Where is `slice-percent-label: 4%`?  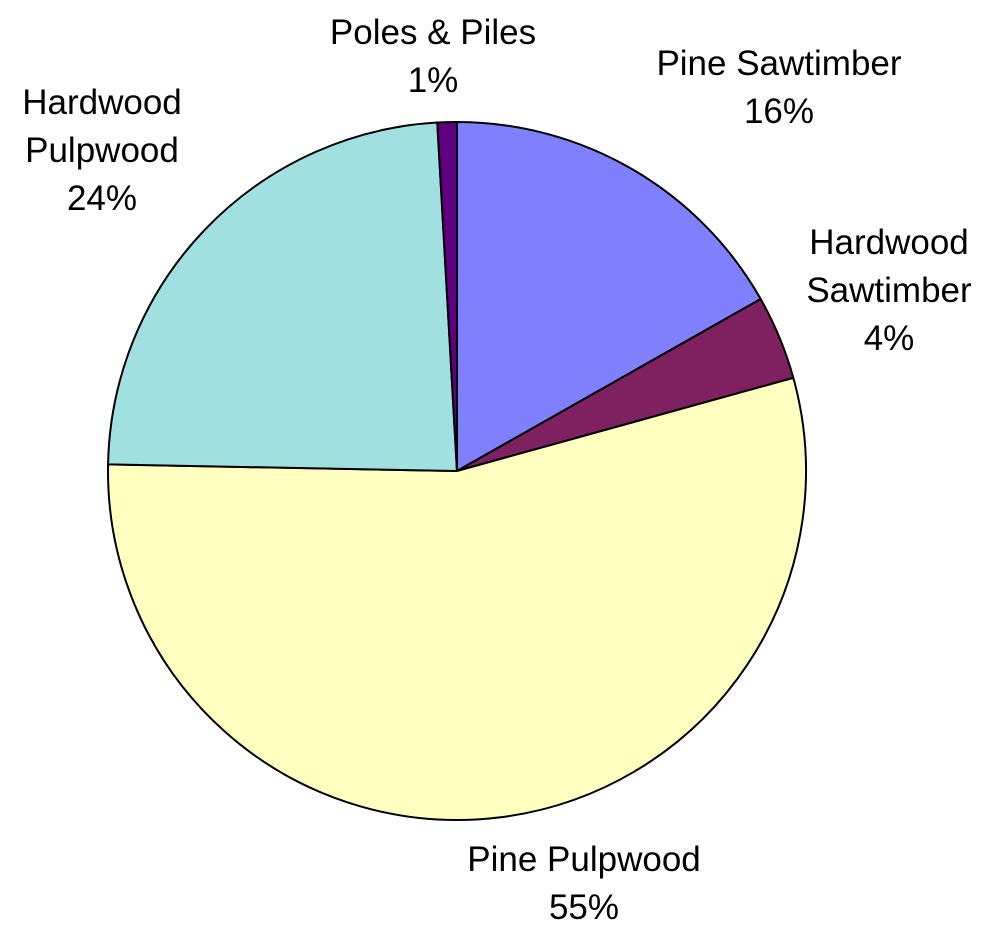
slice-percent-label: 4% is located at coordinates (889, 338).